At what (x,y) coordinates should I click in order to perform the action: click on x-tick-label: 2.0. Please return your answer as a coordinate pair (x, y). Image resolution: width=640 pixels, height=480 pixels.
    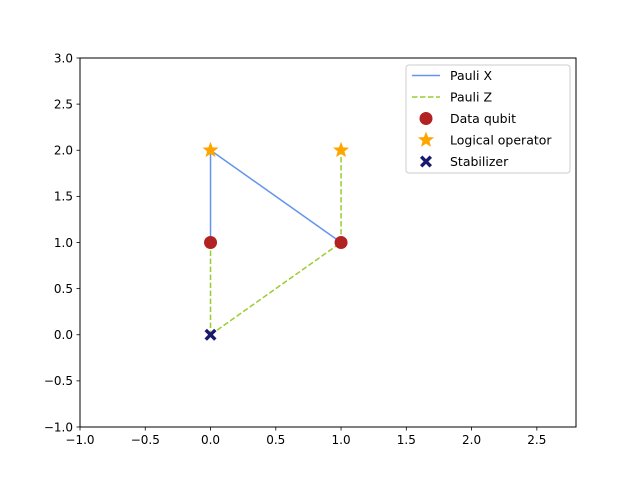
    Looking at the image, I should click on (471, 440).